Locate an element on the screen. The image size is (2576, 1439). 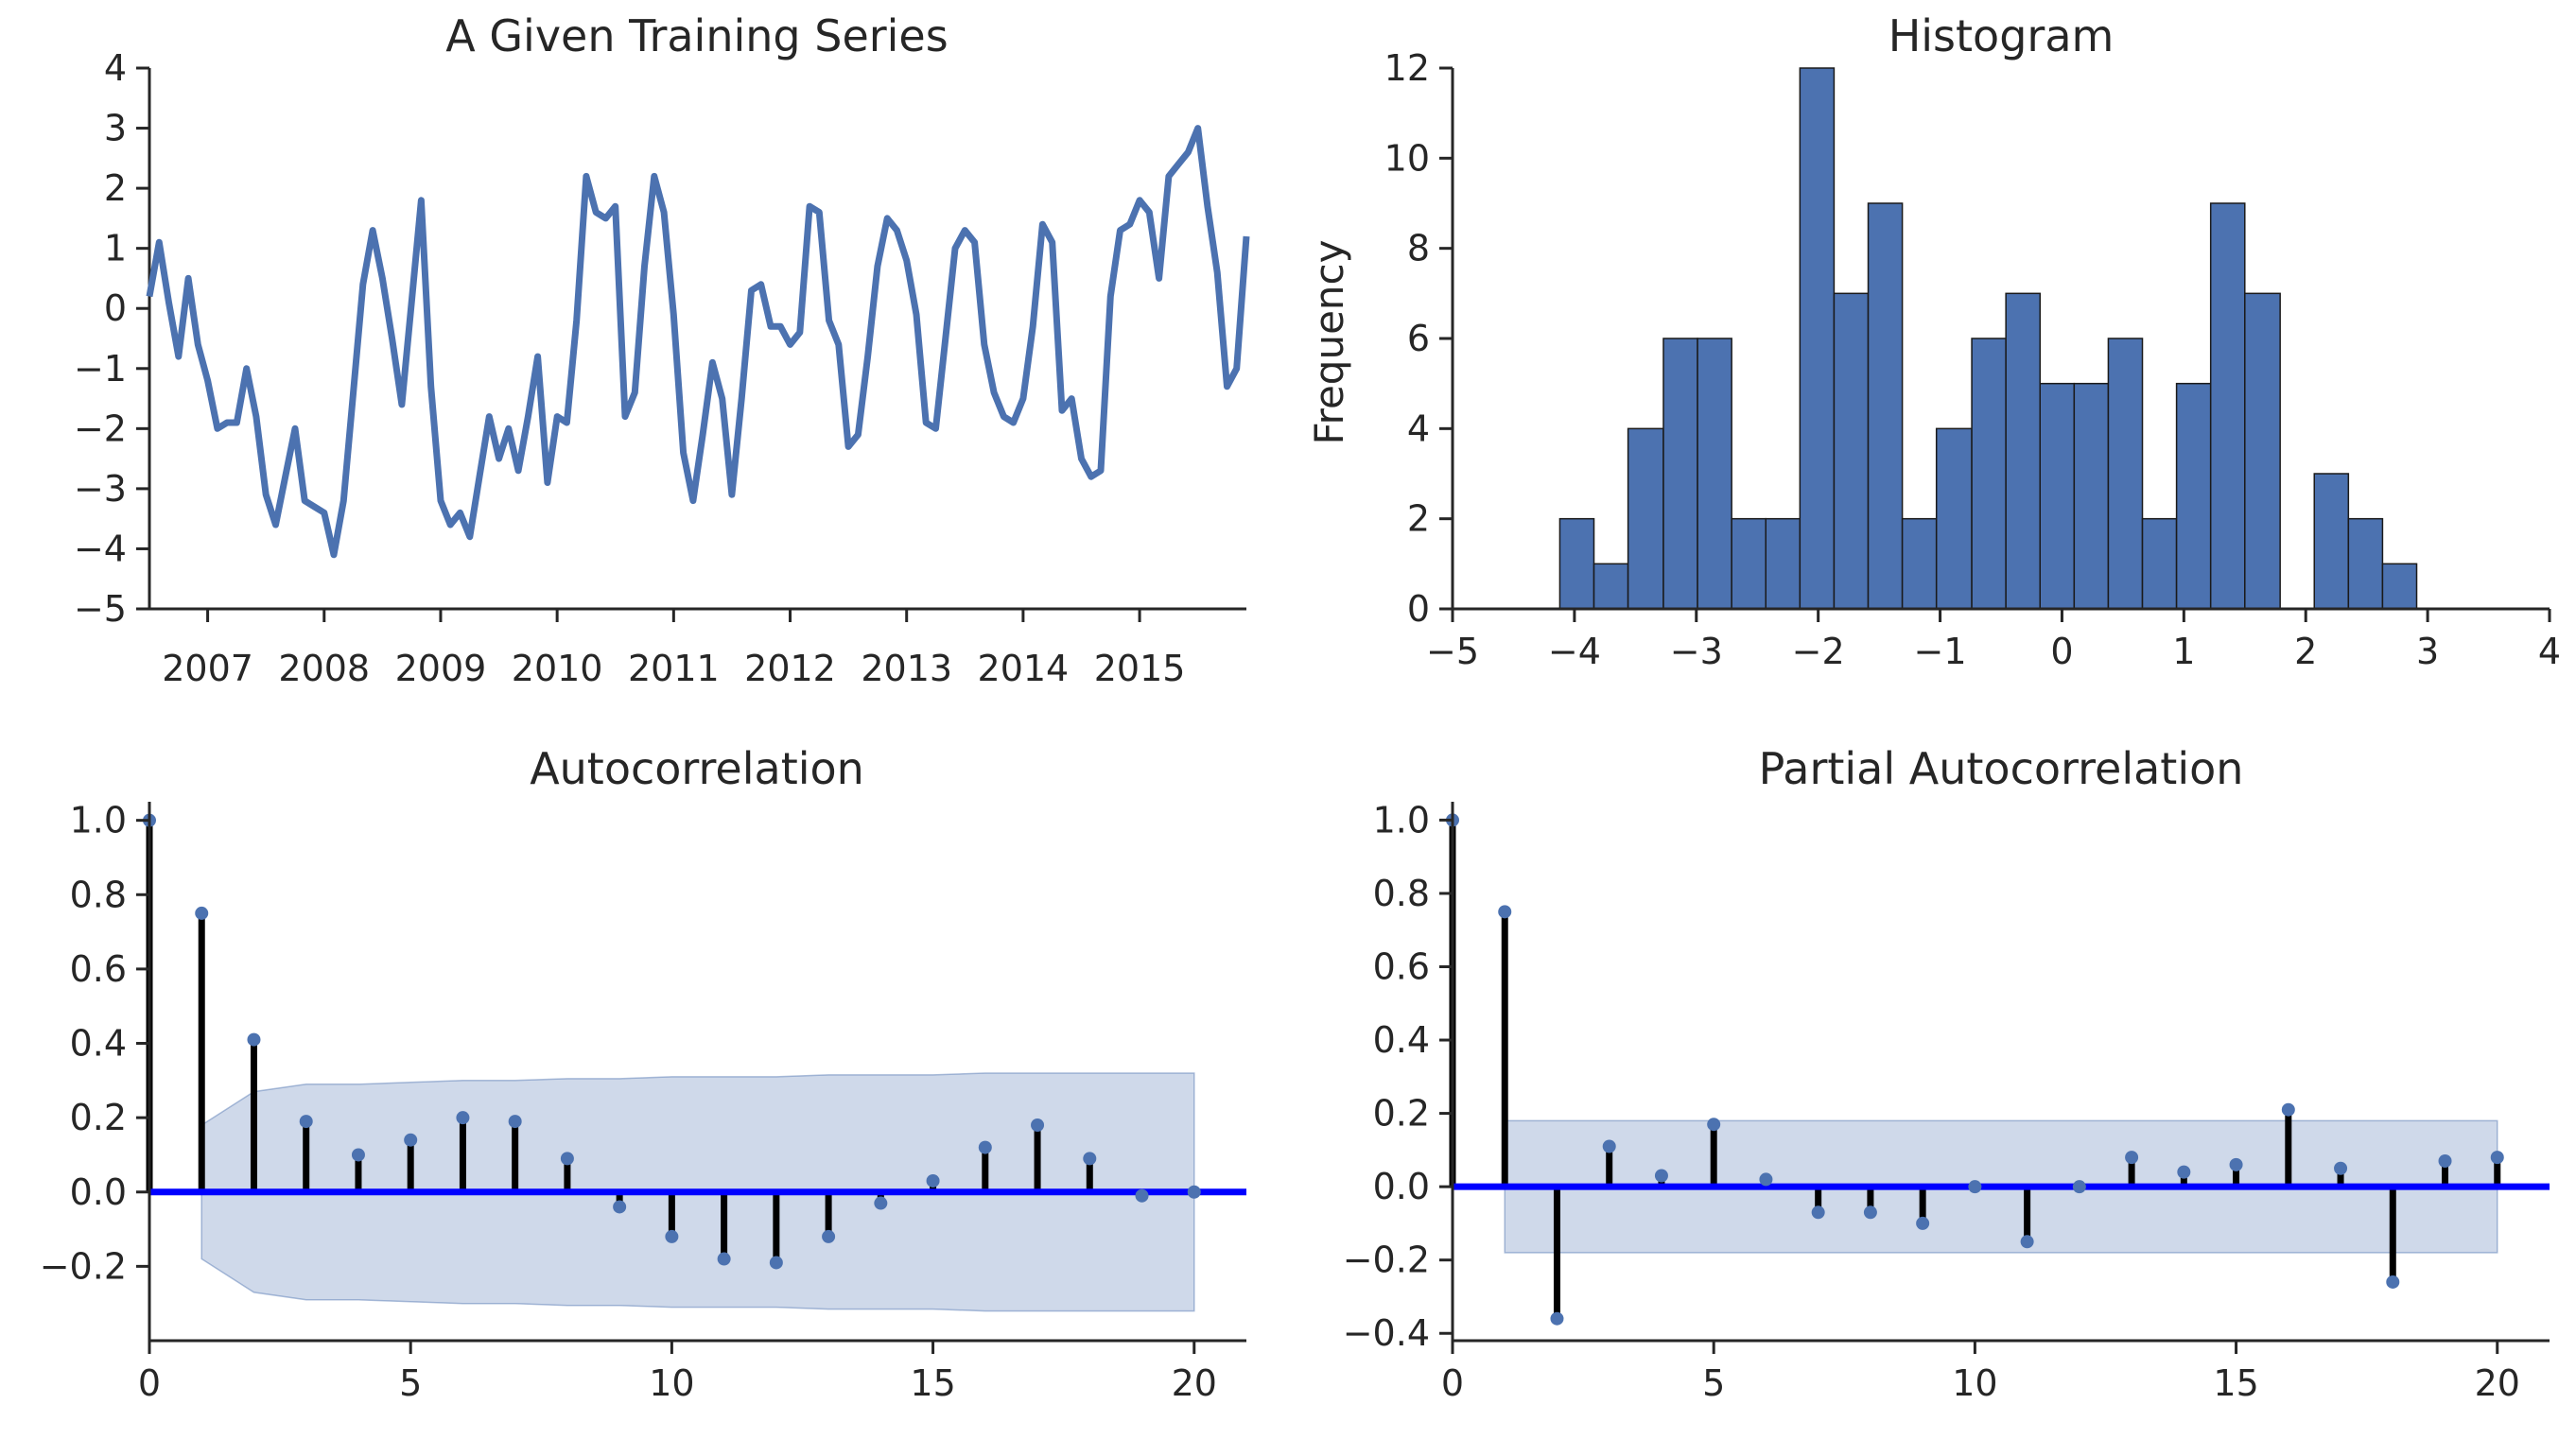
y-tick-label: 0.6 is located at coordinates (1401, 966).